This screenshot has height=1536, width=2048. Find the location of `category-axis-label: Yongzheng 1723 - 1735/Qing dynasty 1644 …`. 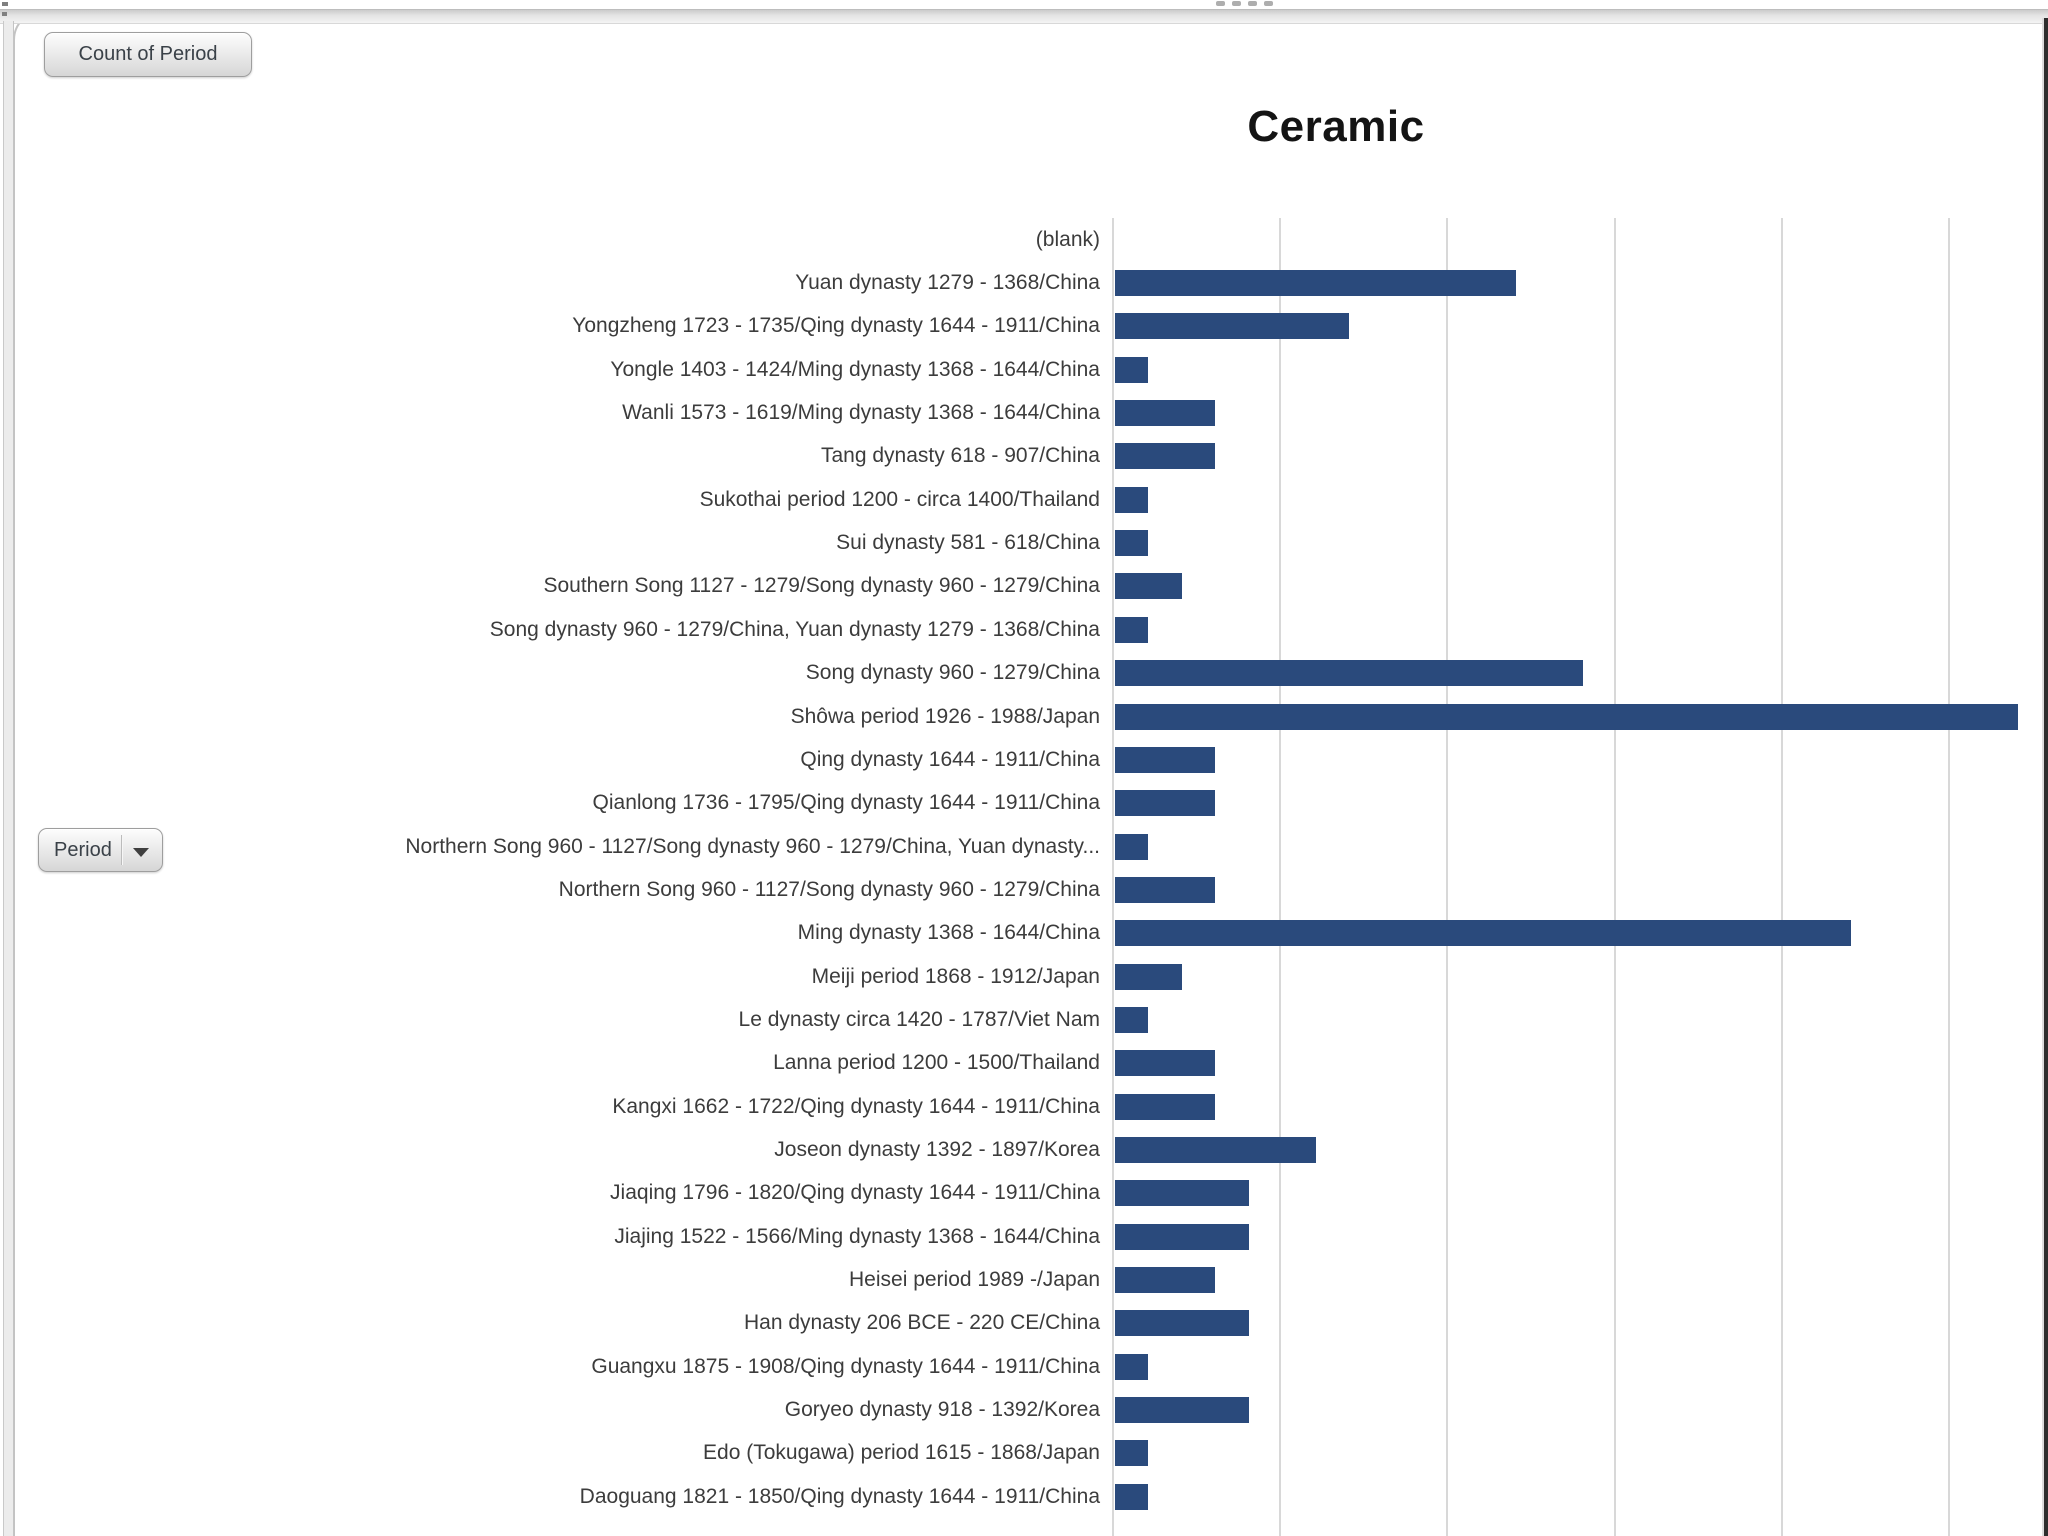

category-axis-label: Yongzheng 1723 - 1735/Qing dynasty 1644 … is located at coordinates (836, 326).